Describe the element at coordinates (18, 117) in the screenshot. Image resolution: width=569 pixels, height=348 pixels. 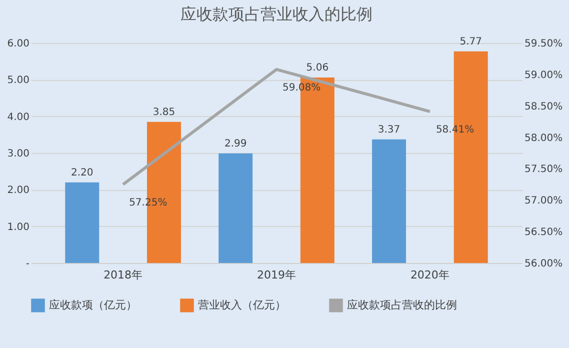
I see `y-tick-label: 4.00` at that location.